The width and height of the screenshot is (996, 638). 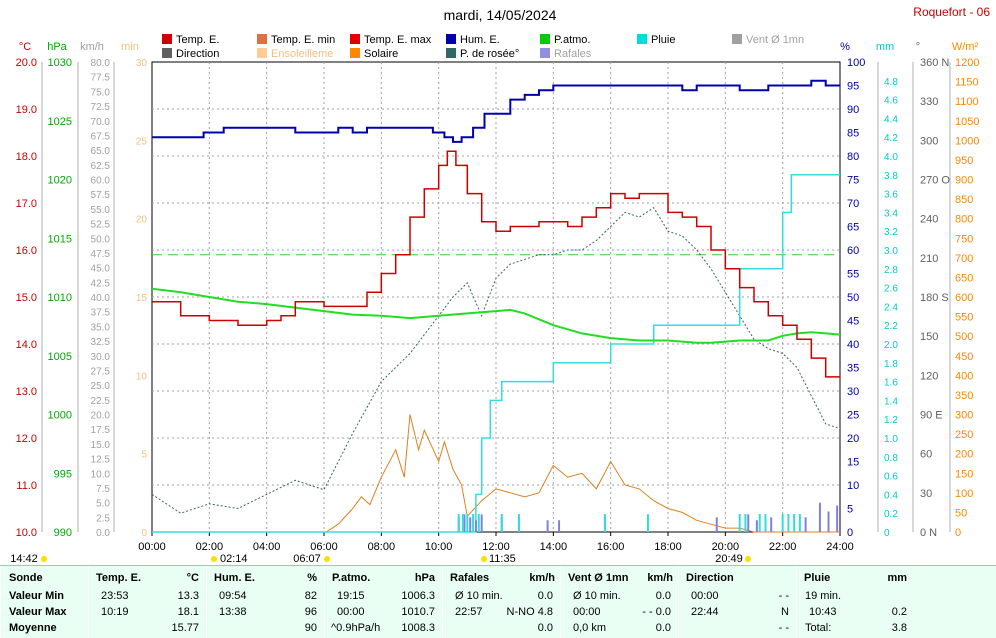 What do you see at coordinates (101, 181) in the screenshot?
I see `tick-label-wind: 60.0` at bounding box center [101, 181].